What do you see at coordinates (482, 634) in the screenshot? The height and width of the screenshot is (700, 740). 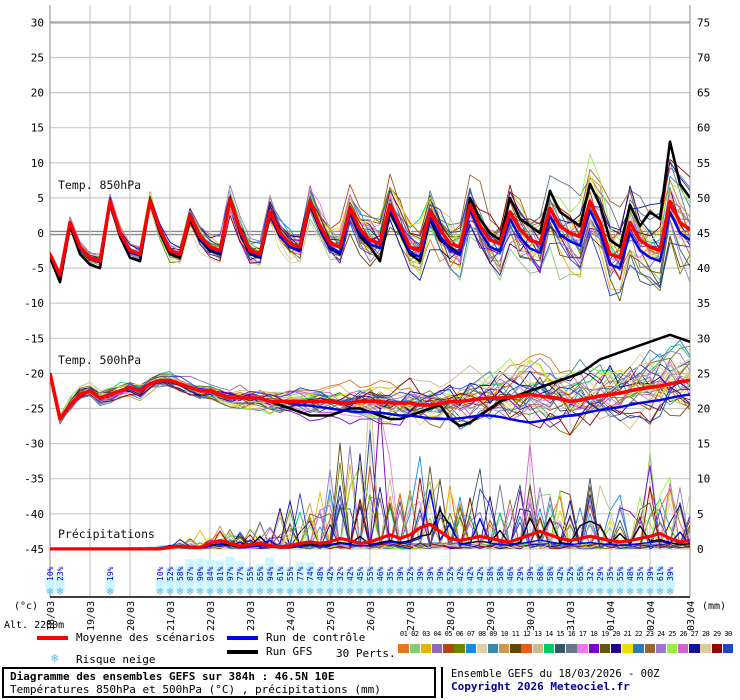 I see `pert-number: 08` at bounding box center [482, 634].